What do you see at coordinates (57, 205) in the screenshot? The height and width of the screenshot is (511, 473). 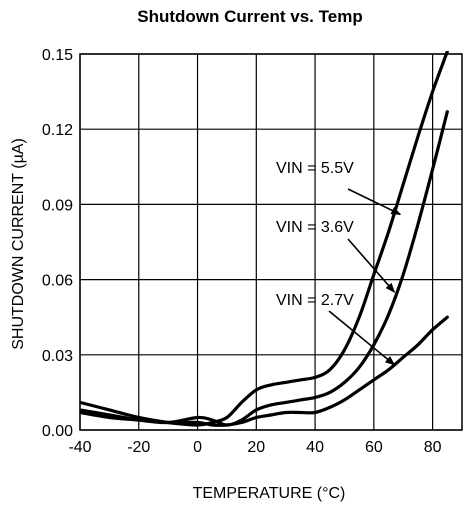 I see `y-tick-label: 0.09` at bounding box center [57, 205].